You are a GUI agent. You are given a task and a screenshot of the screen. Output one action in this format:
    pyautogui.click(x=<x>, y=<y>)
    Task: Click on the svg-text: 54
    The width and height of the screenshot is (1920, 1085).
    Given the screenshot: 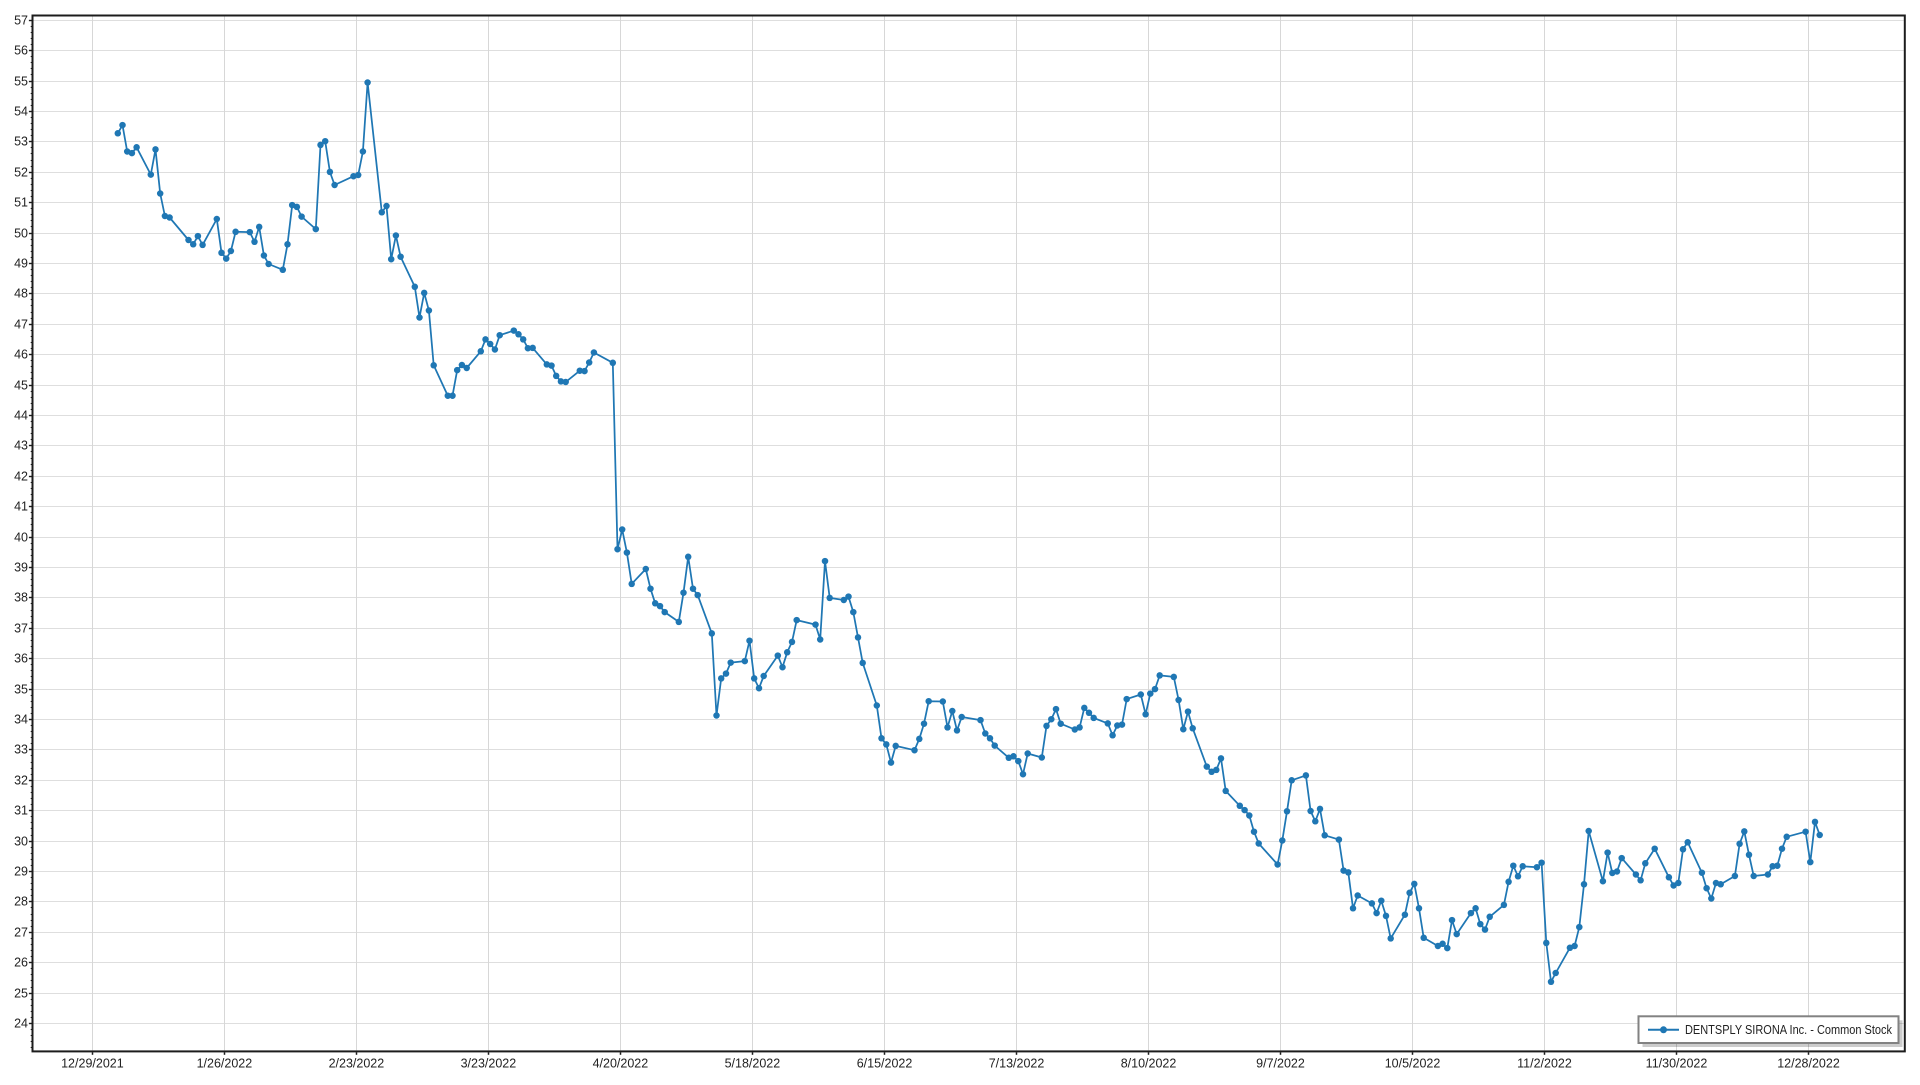 What is the action you would take?
    pyautogui.click(x=21, y=112)
    